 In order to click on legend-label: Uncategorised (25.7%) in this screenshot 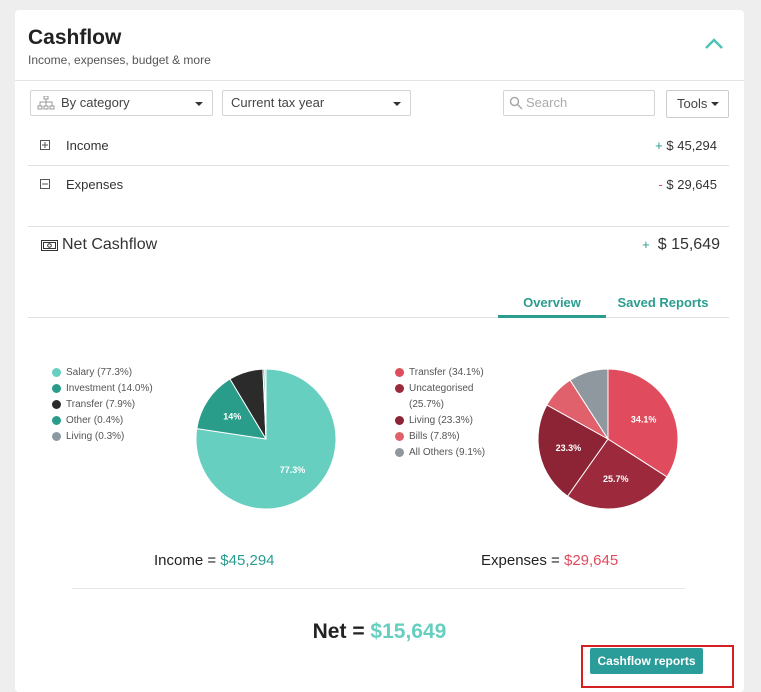, I will do `click(441, 396)`.